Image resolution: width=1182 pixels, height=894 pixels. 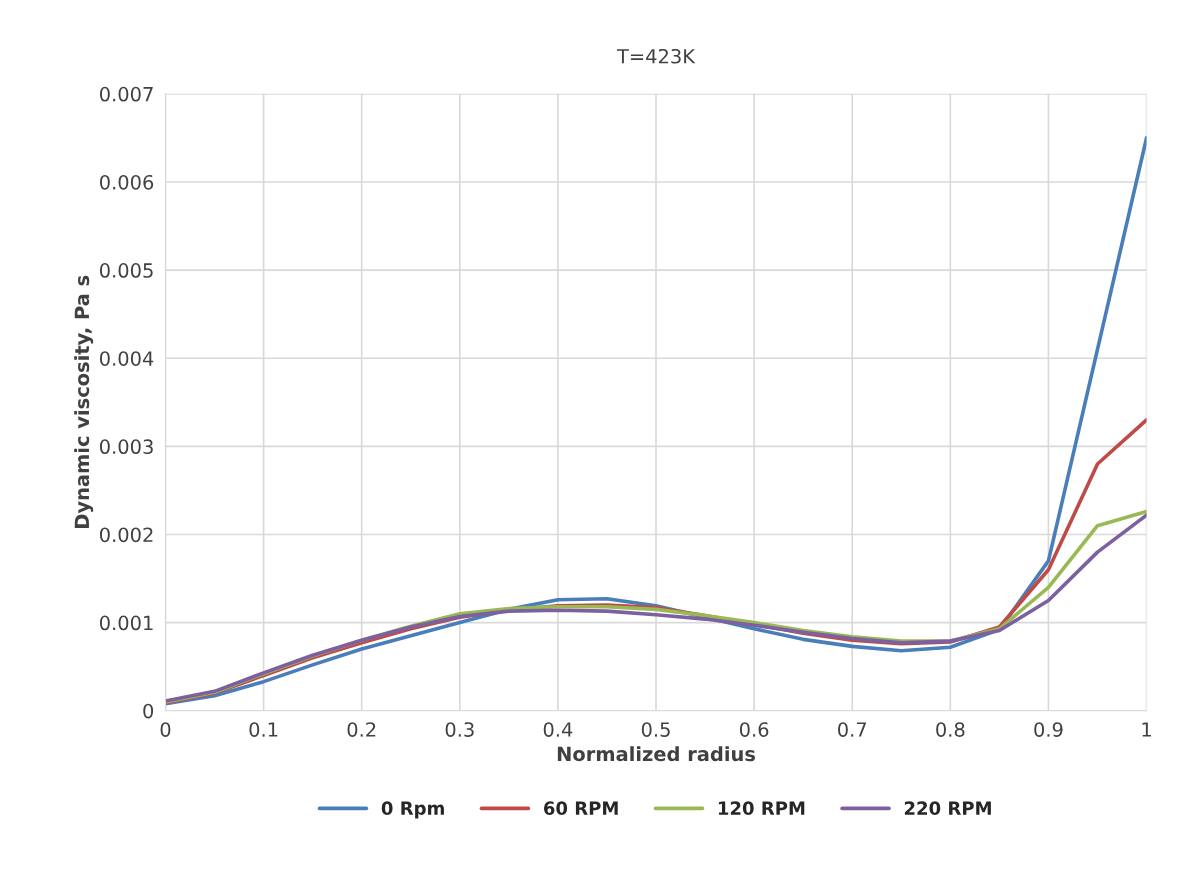 What do you see at coordinates (126, 623) in the screenshot?
I see `y-tick-label: 0.001` at bounding box center [126, 623].